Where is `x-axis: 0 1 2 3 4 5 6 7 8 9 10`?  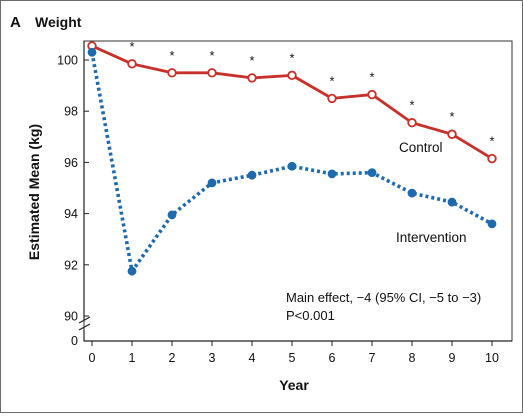
x-axis: 0 1 2 3 4 5 6 7 8 9 10 is located at coordinates (298, 352).